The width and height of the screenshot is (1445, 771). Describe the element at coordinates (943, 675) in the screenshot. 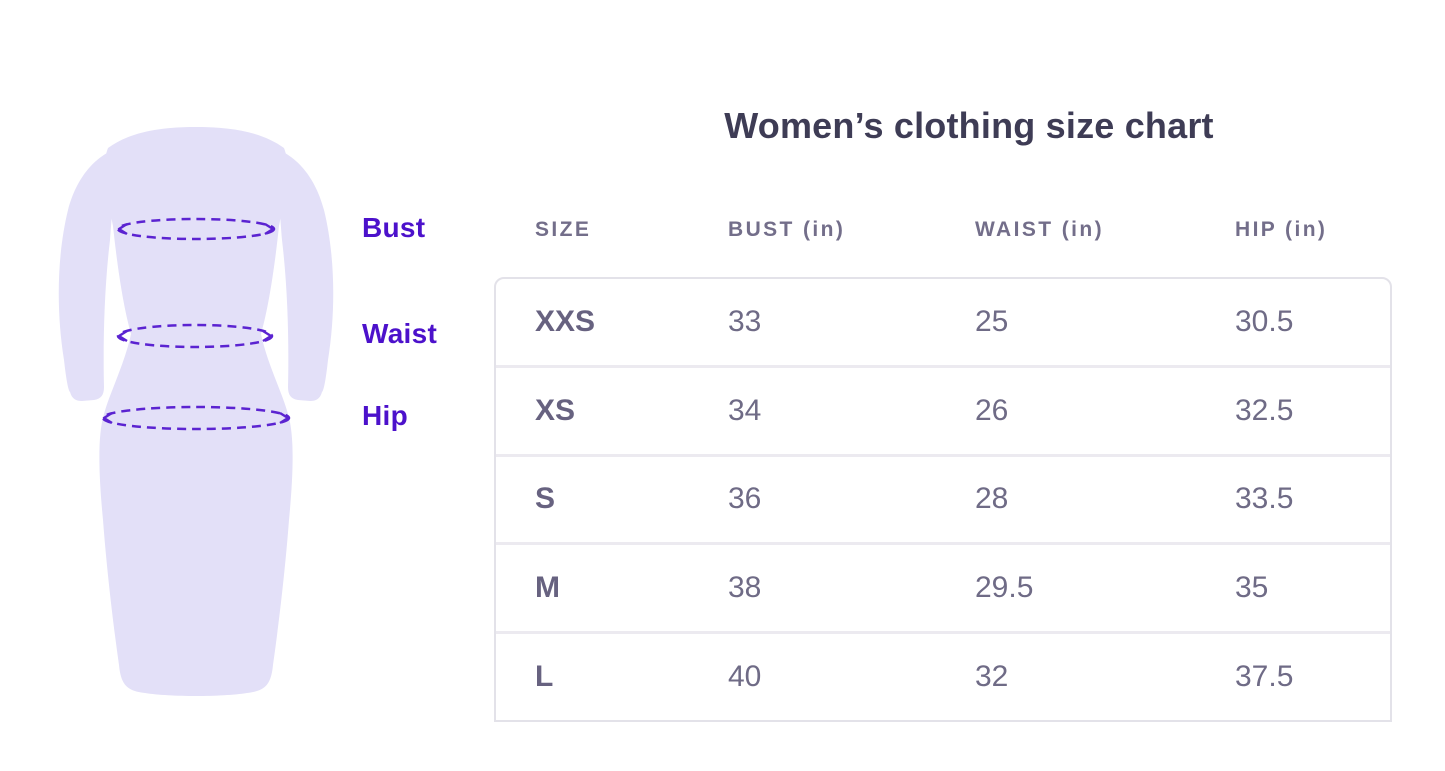

I see `table-row: L 40 32 37.5` at that location.